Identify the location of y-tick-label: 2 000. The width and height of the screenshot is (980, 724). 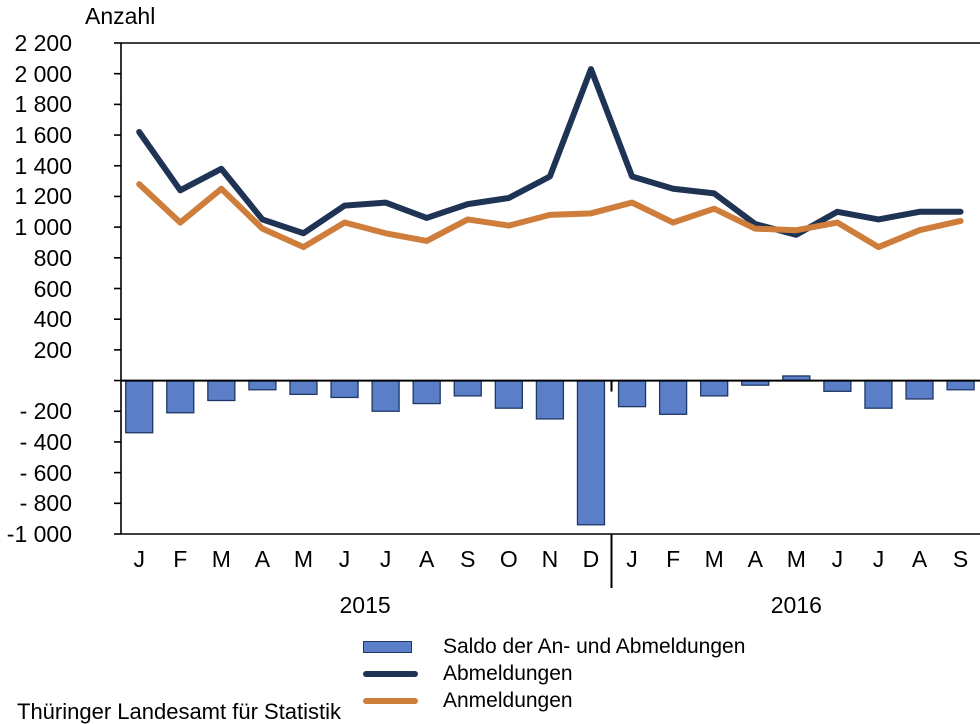
(43, 73).